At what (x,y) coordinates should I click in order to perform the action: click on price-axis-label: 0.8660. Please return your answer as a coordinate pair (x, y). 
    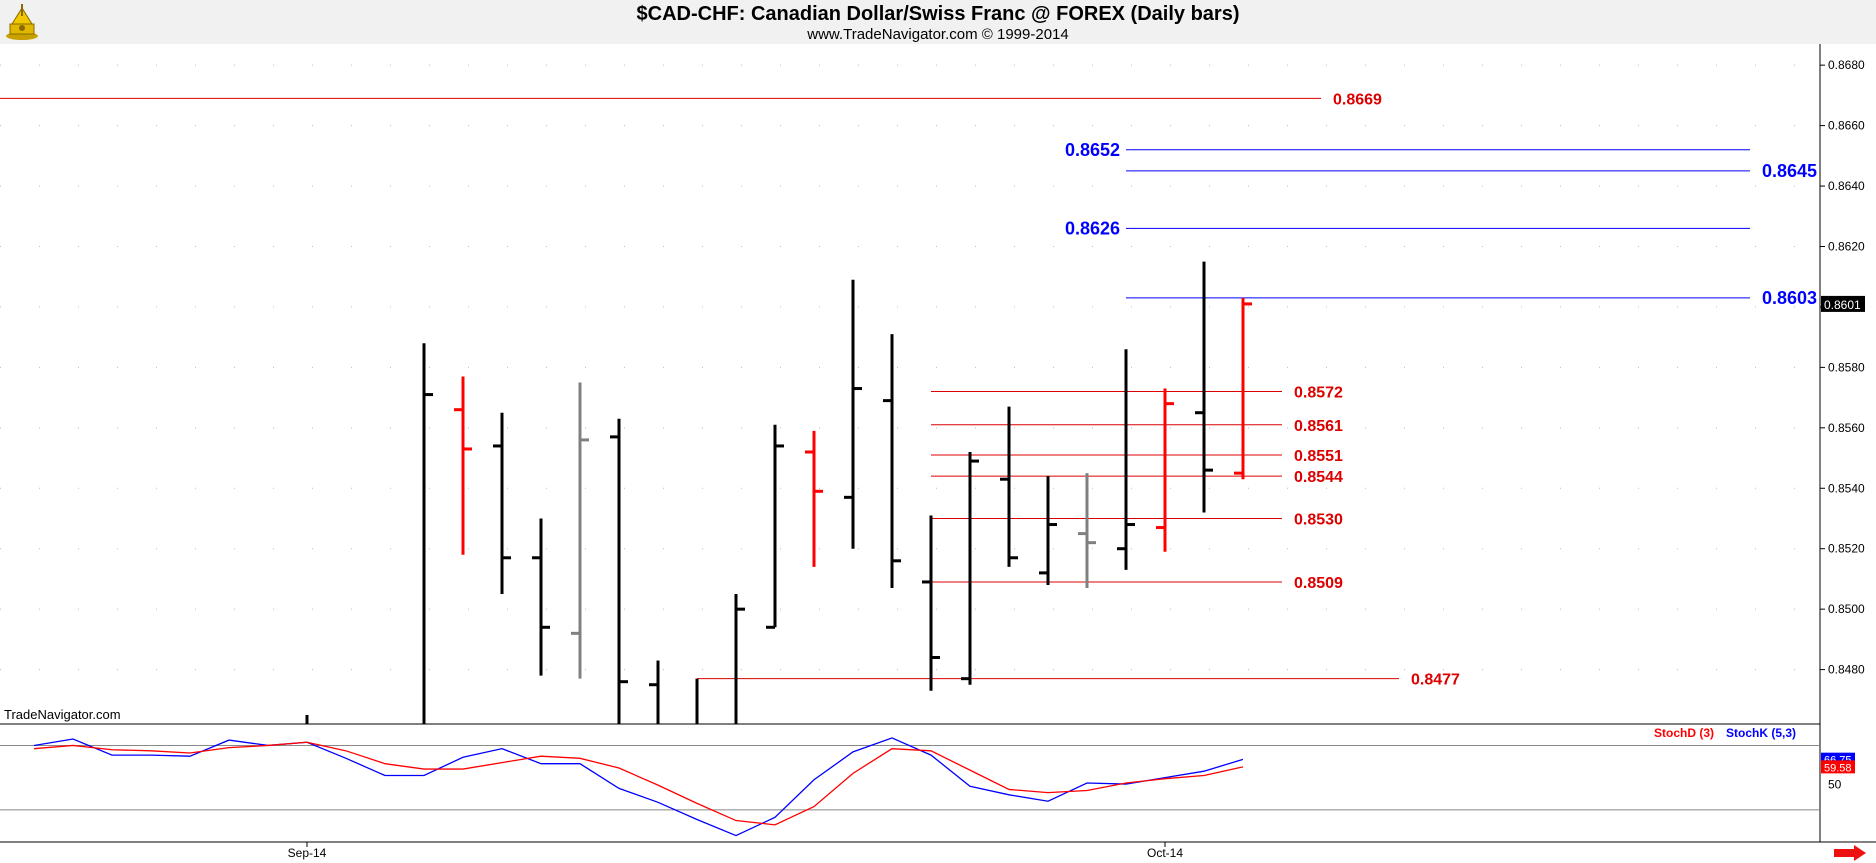
    Looking at the image, I should click on (1846, 126).